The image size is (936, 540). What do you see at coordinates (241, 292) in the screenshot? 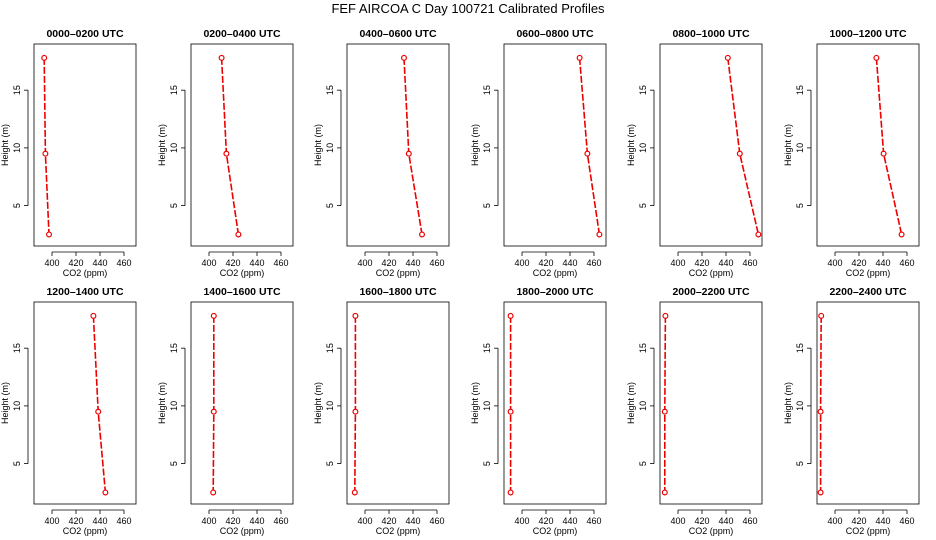
I see `panel-title: 1400–1600 UTC` at bounding box center [241, 292].